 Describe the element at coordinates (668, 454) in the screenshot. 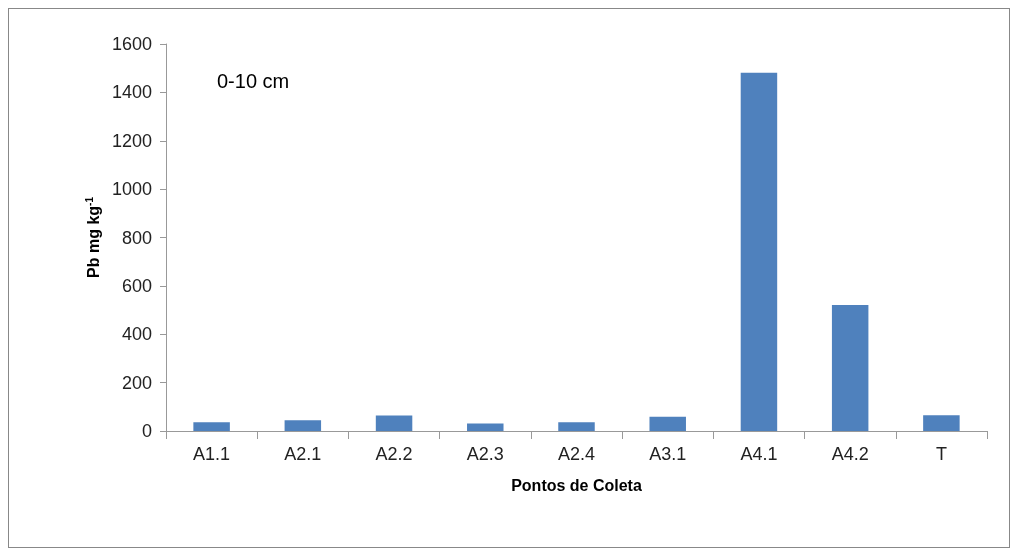

I see `x-tick-label: A3.1` at that location.